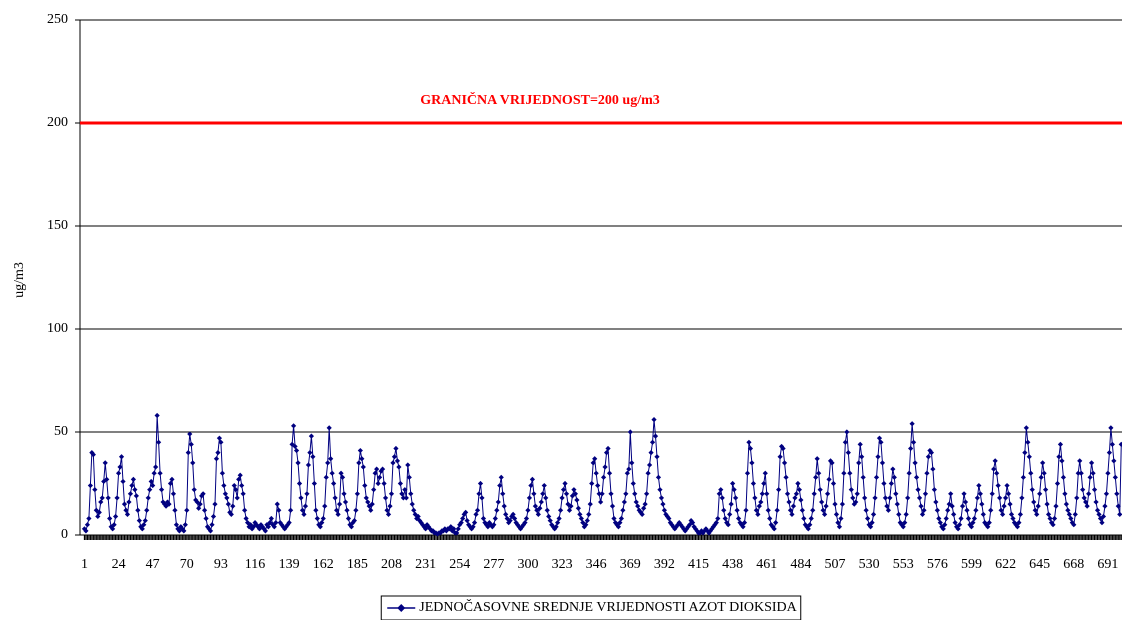 This screenshot has height=620, width=1122. What do you see at coordinates (153, 564) in the screenshot?
I see `x-tick-label: 47` at bounding box center [153, 564].